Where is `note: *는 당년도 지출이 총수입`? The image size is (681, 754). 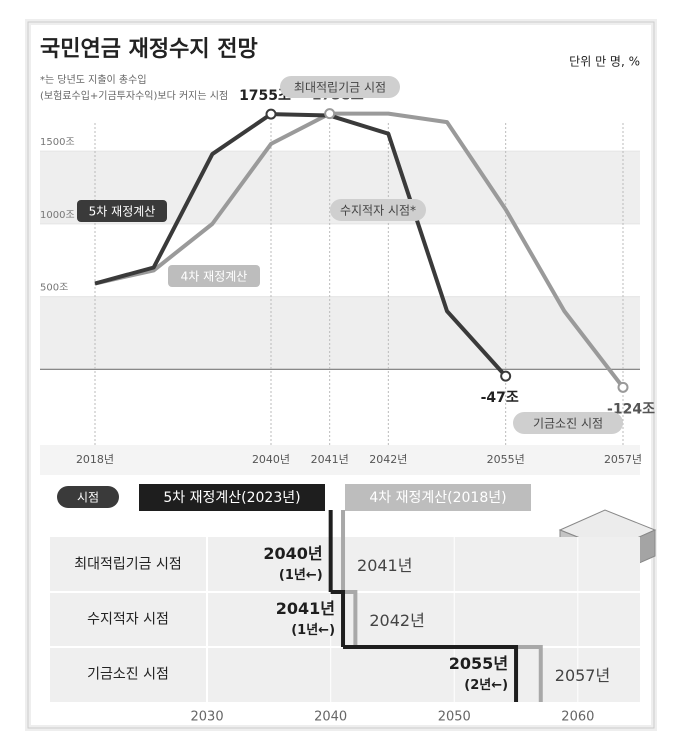
note: *는 당년도 지출이 총수입 is located at coordinates (93, 79).